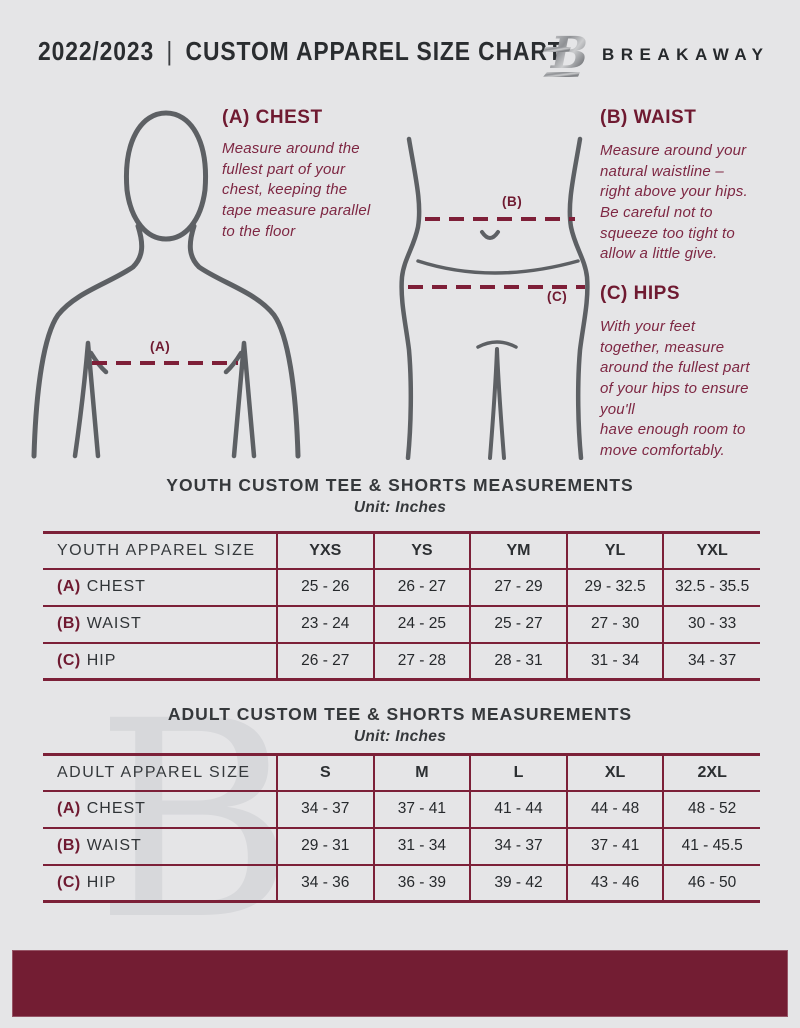 The image size is (800, 1028). What do you see at coordinates (272, 117) in the screenshot?
I see `chest-heading: (A) CHEST` at bounding box center [272, 117].